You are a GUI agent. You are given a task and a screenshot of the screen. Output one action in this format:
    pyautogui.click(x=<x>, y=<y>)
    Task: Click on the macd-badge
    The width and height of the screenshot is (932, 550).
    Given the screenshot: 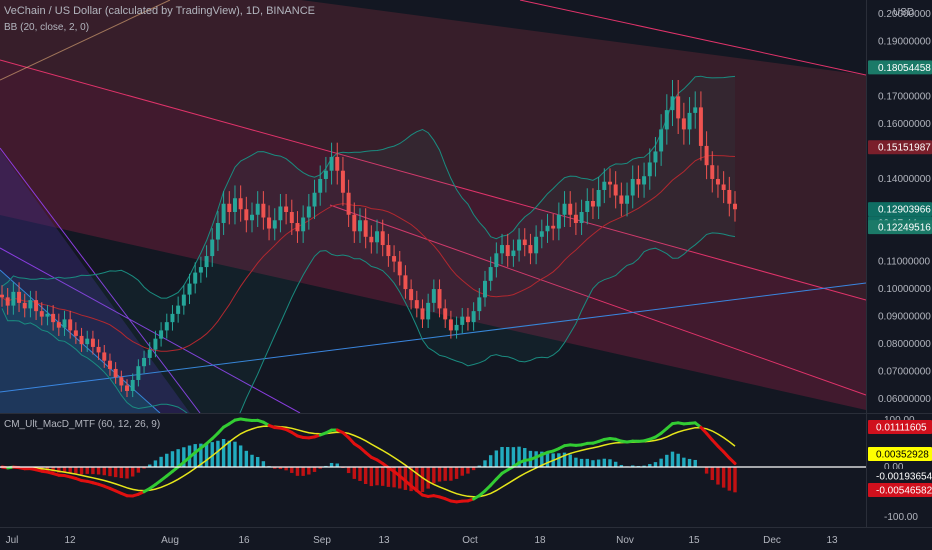 What is the action you would take?
    pyautogui.click(x=900, y=454)
    